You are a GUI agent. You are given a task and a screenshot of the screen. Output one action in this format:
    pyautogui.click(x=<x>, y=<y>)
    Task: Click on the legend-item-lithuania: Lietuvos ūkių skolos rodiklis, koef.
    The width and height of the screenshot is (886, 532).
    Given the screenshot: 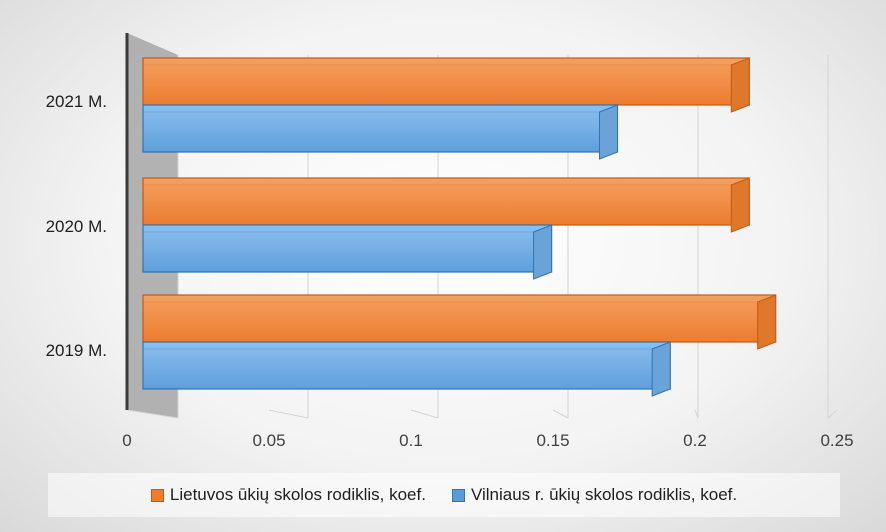 What is the action you would take?
    pyautogui.click(x=288, y=495)
    